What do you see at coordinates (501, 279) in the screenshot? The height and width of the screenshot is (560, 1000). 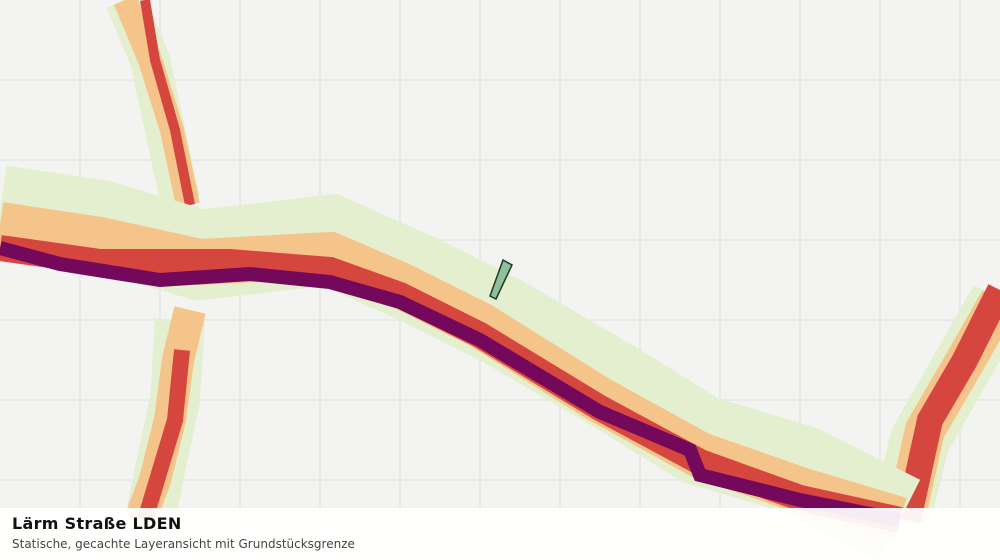 I see `parcel-boundary` at bounding box center [501, 279].